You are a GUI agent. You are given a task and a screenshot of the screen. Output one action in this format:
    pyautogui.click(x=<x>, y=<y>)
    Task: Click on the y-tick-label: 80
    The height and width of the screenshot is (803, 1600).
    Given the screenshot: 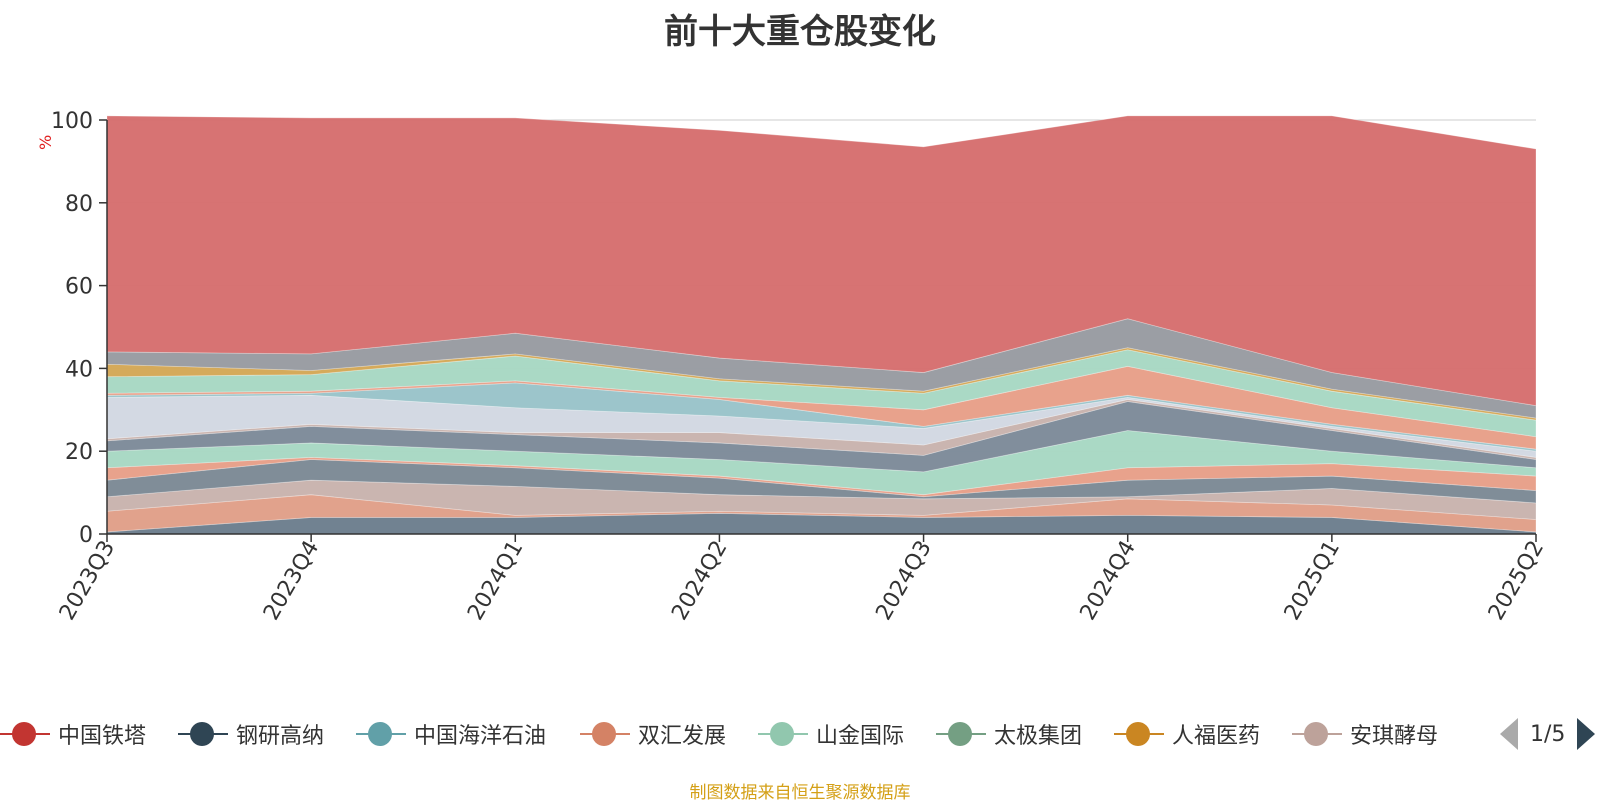 What is the action you would take?
    pyautogui.click(x=79, y=204)
    